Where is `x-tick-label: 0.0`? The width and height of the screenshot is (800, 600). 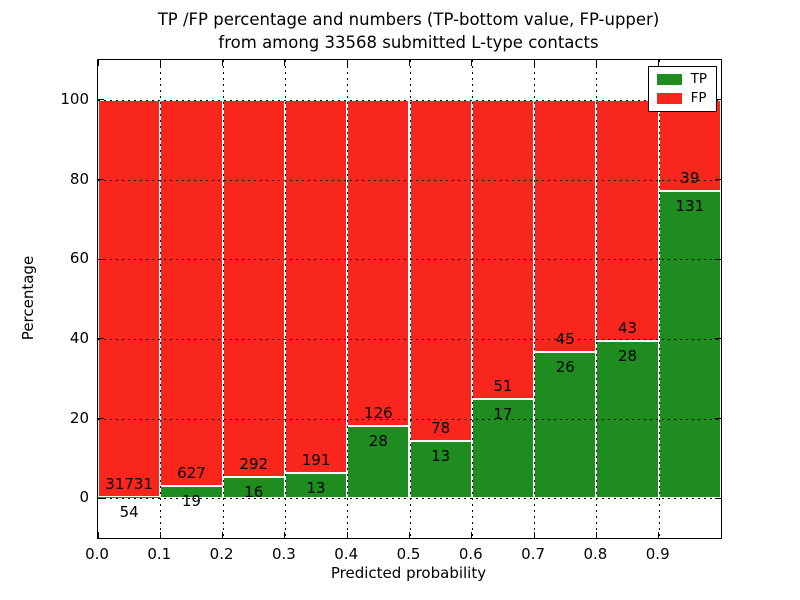
x-tick-label: 0.0 is located at coordinates (97, 554).